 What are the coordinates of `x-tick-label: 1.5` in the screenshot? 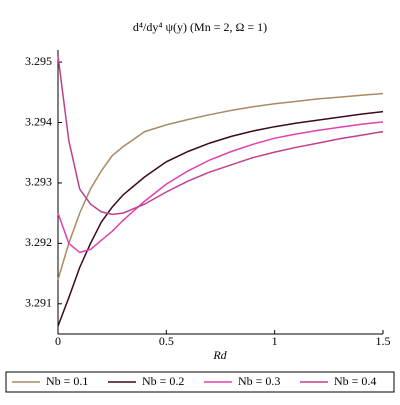 It's located at (383, 341).